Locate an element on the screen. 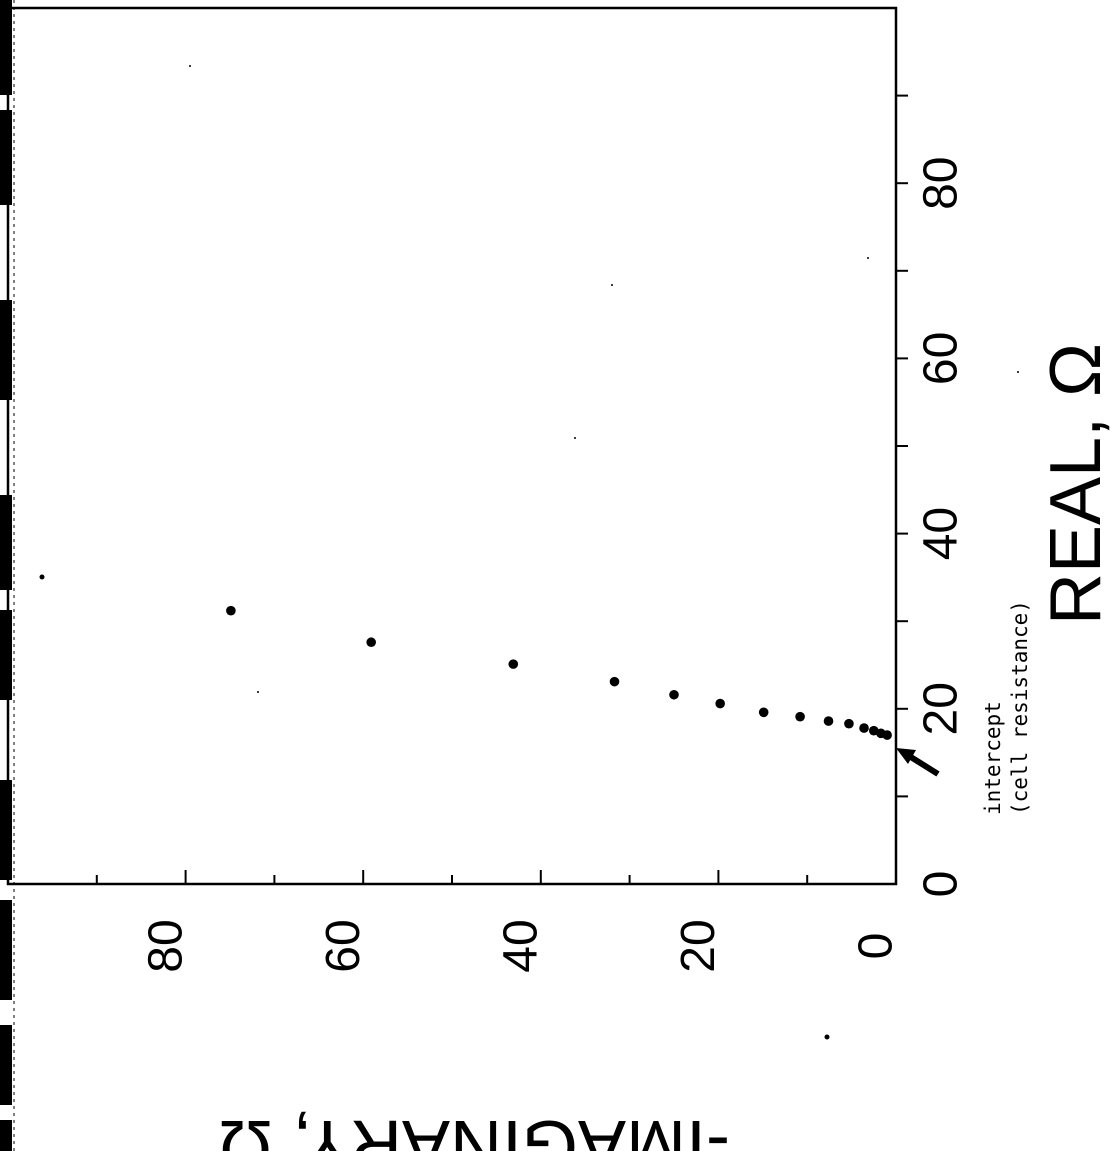 This screenshot has width=1110, height=1151. annotation-line-2: (cell resistance) is located at coordinates (1020, 707).